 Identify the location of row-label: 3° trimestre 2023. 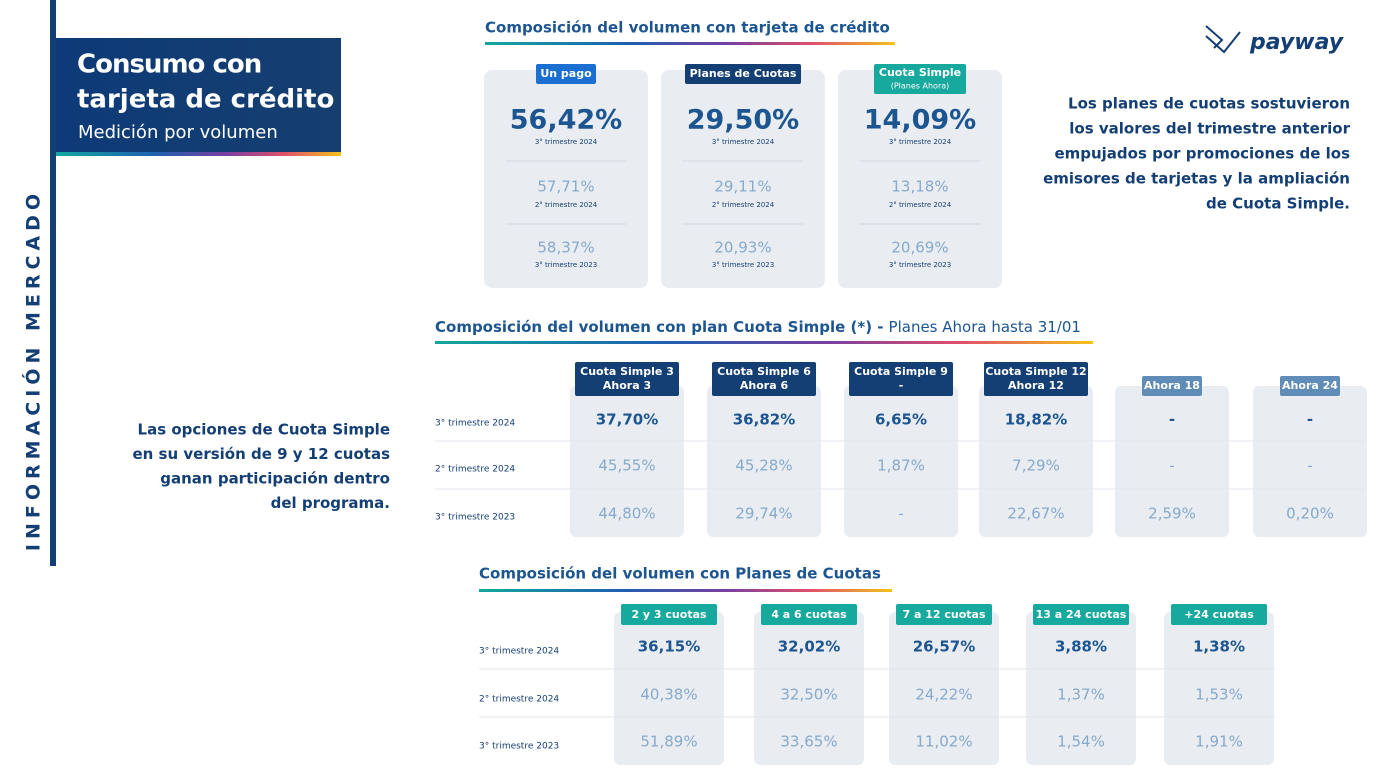
(519, 747).